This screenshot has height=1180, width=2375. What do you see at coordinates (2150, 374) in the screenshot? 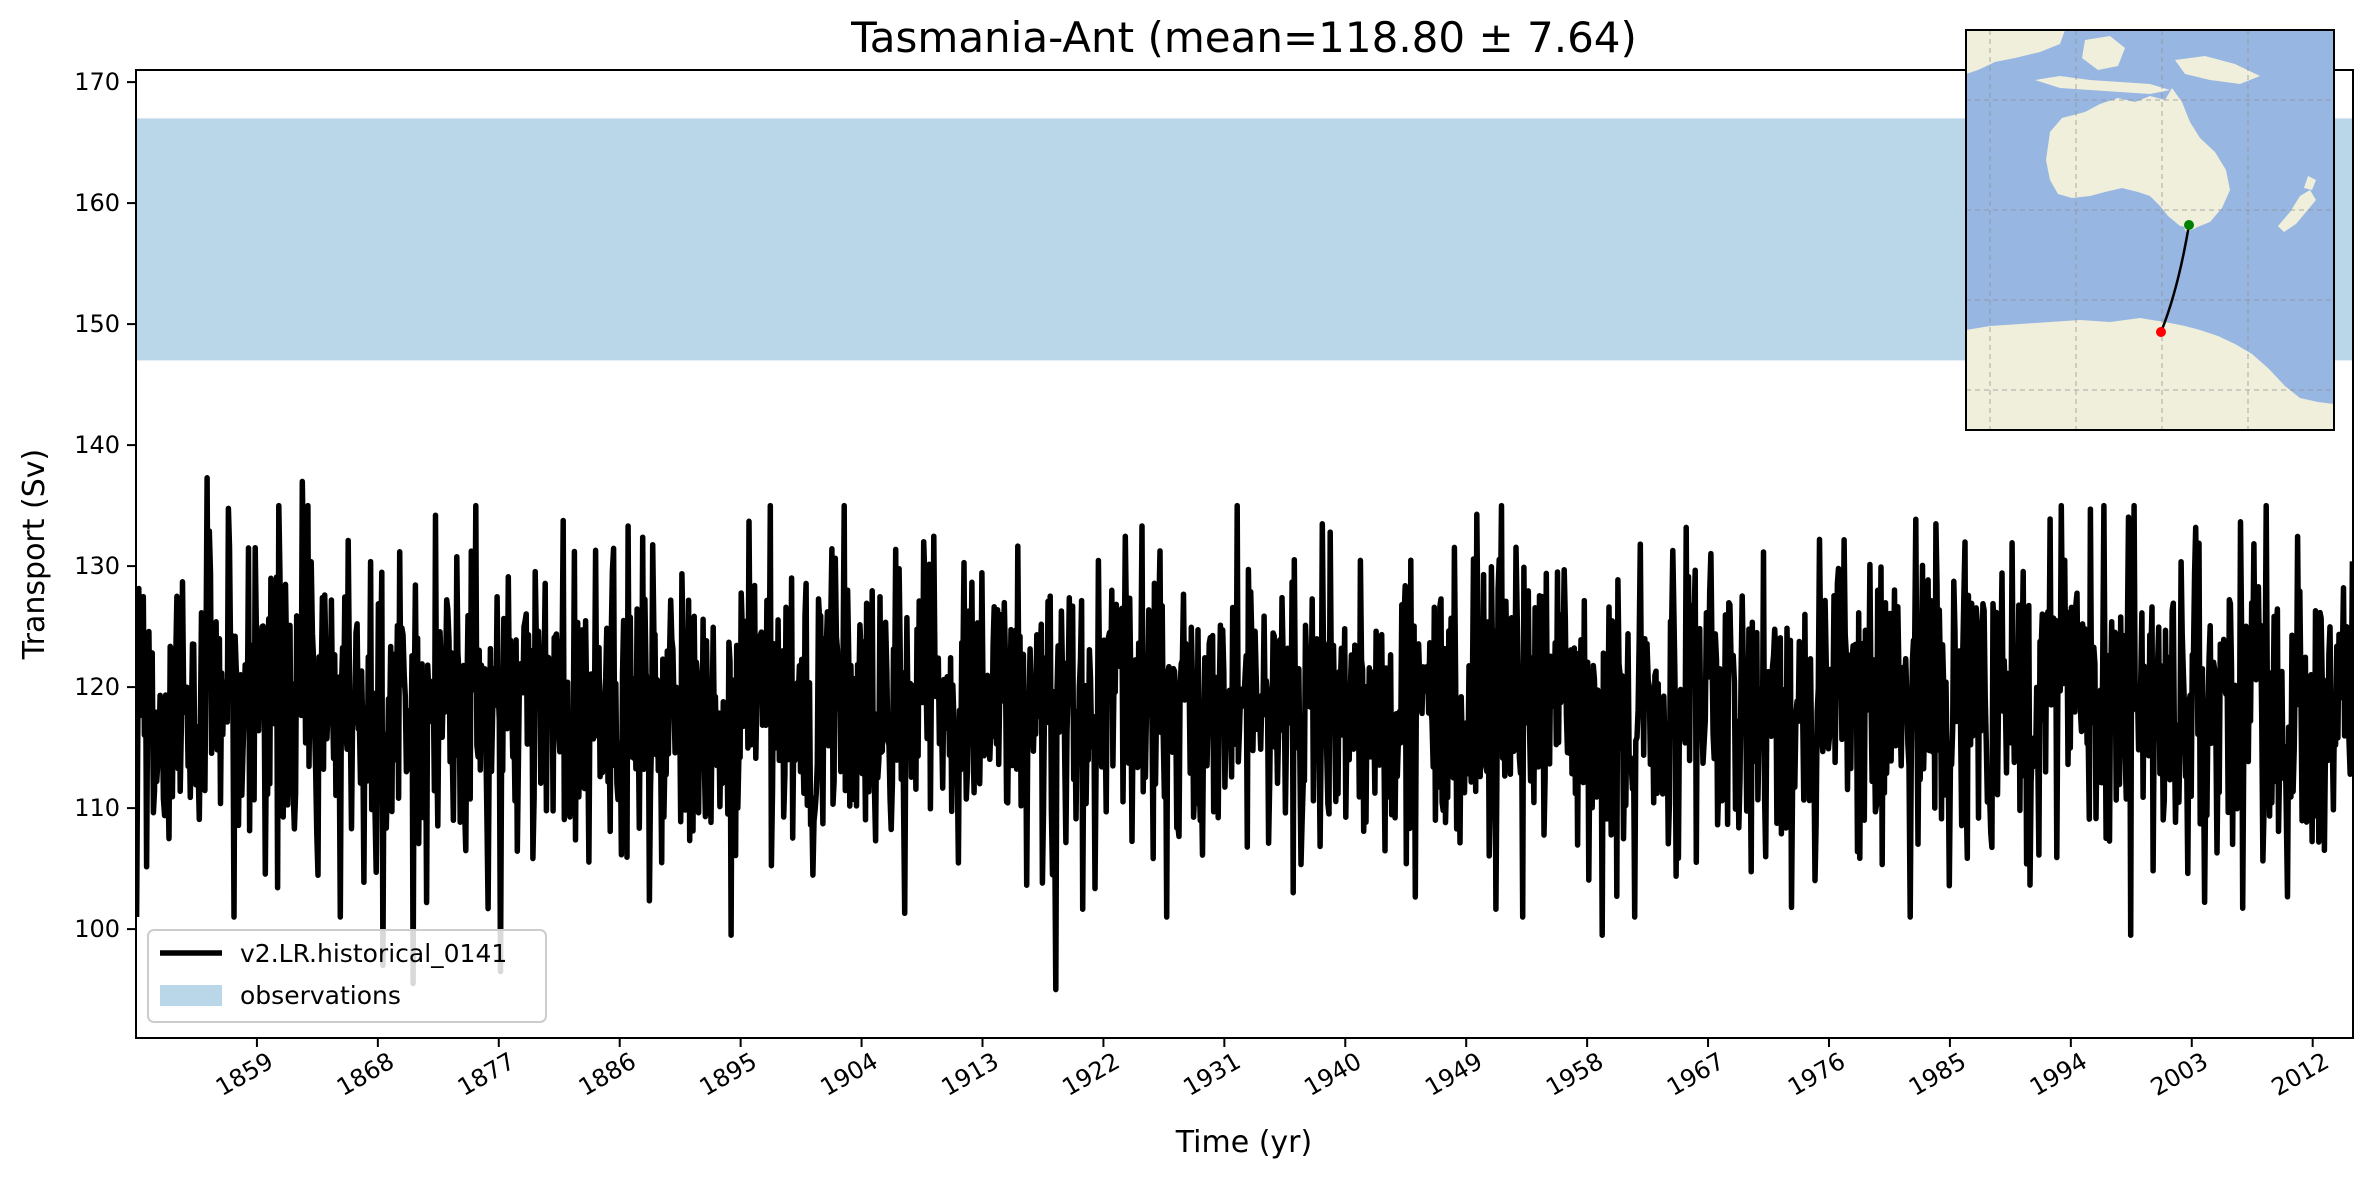
I see `map-land-antarctica` at bounding box center [2150, 374].